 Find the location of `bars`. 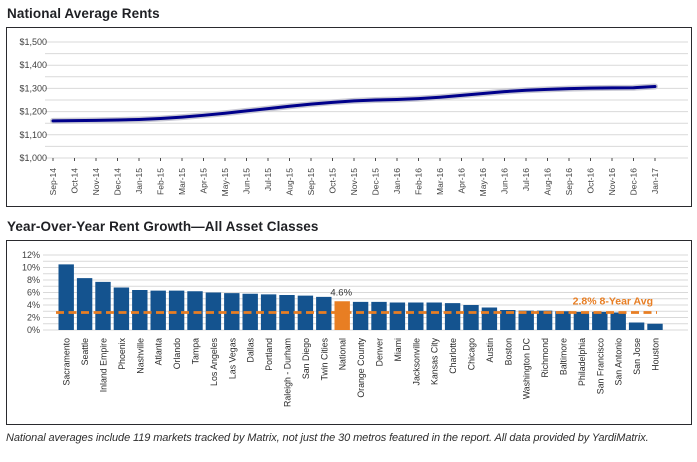

bars is located at coordinates (360, 297).